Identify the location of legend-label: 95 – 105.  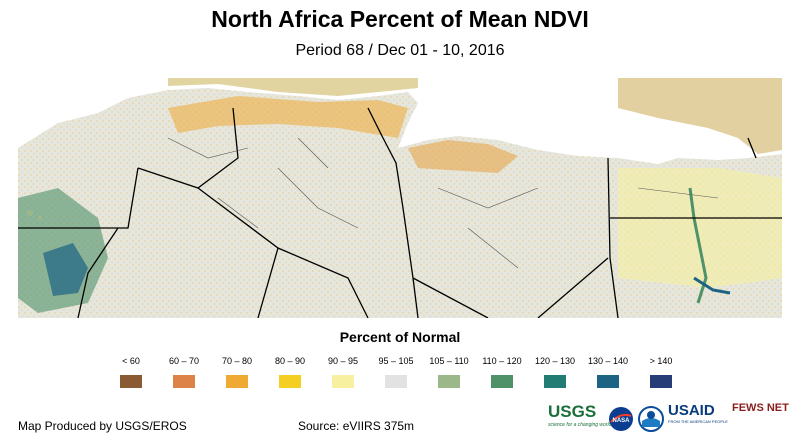
(396, 361).